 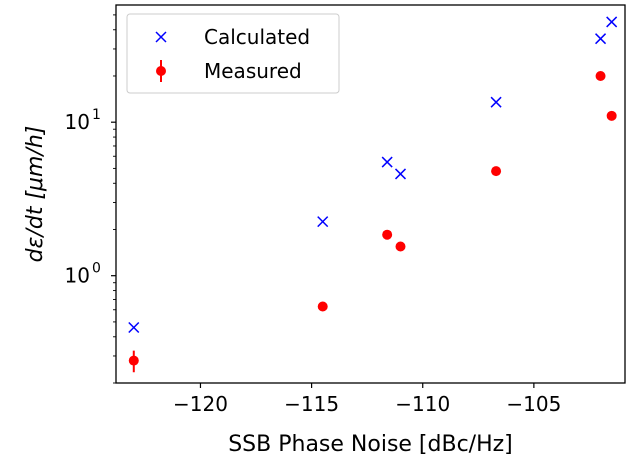 I want to click on x-tick-label: −105, so click(x=533, y=404).